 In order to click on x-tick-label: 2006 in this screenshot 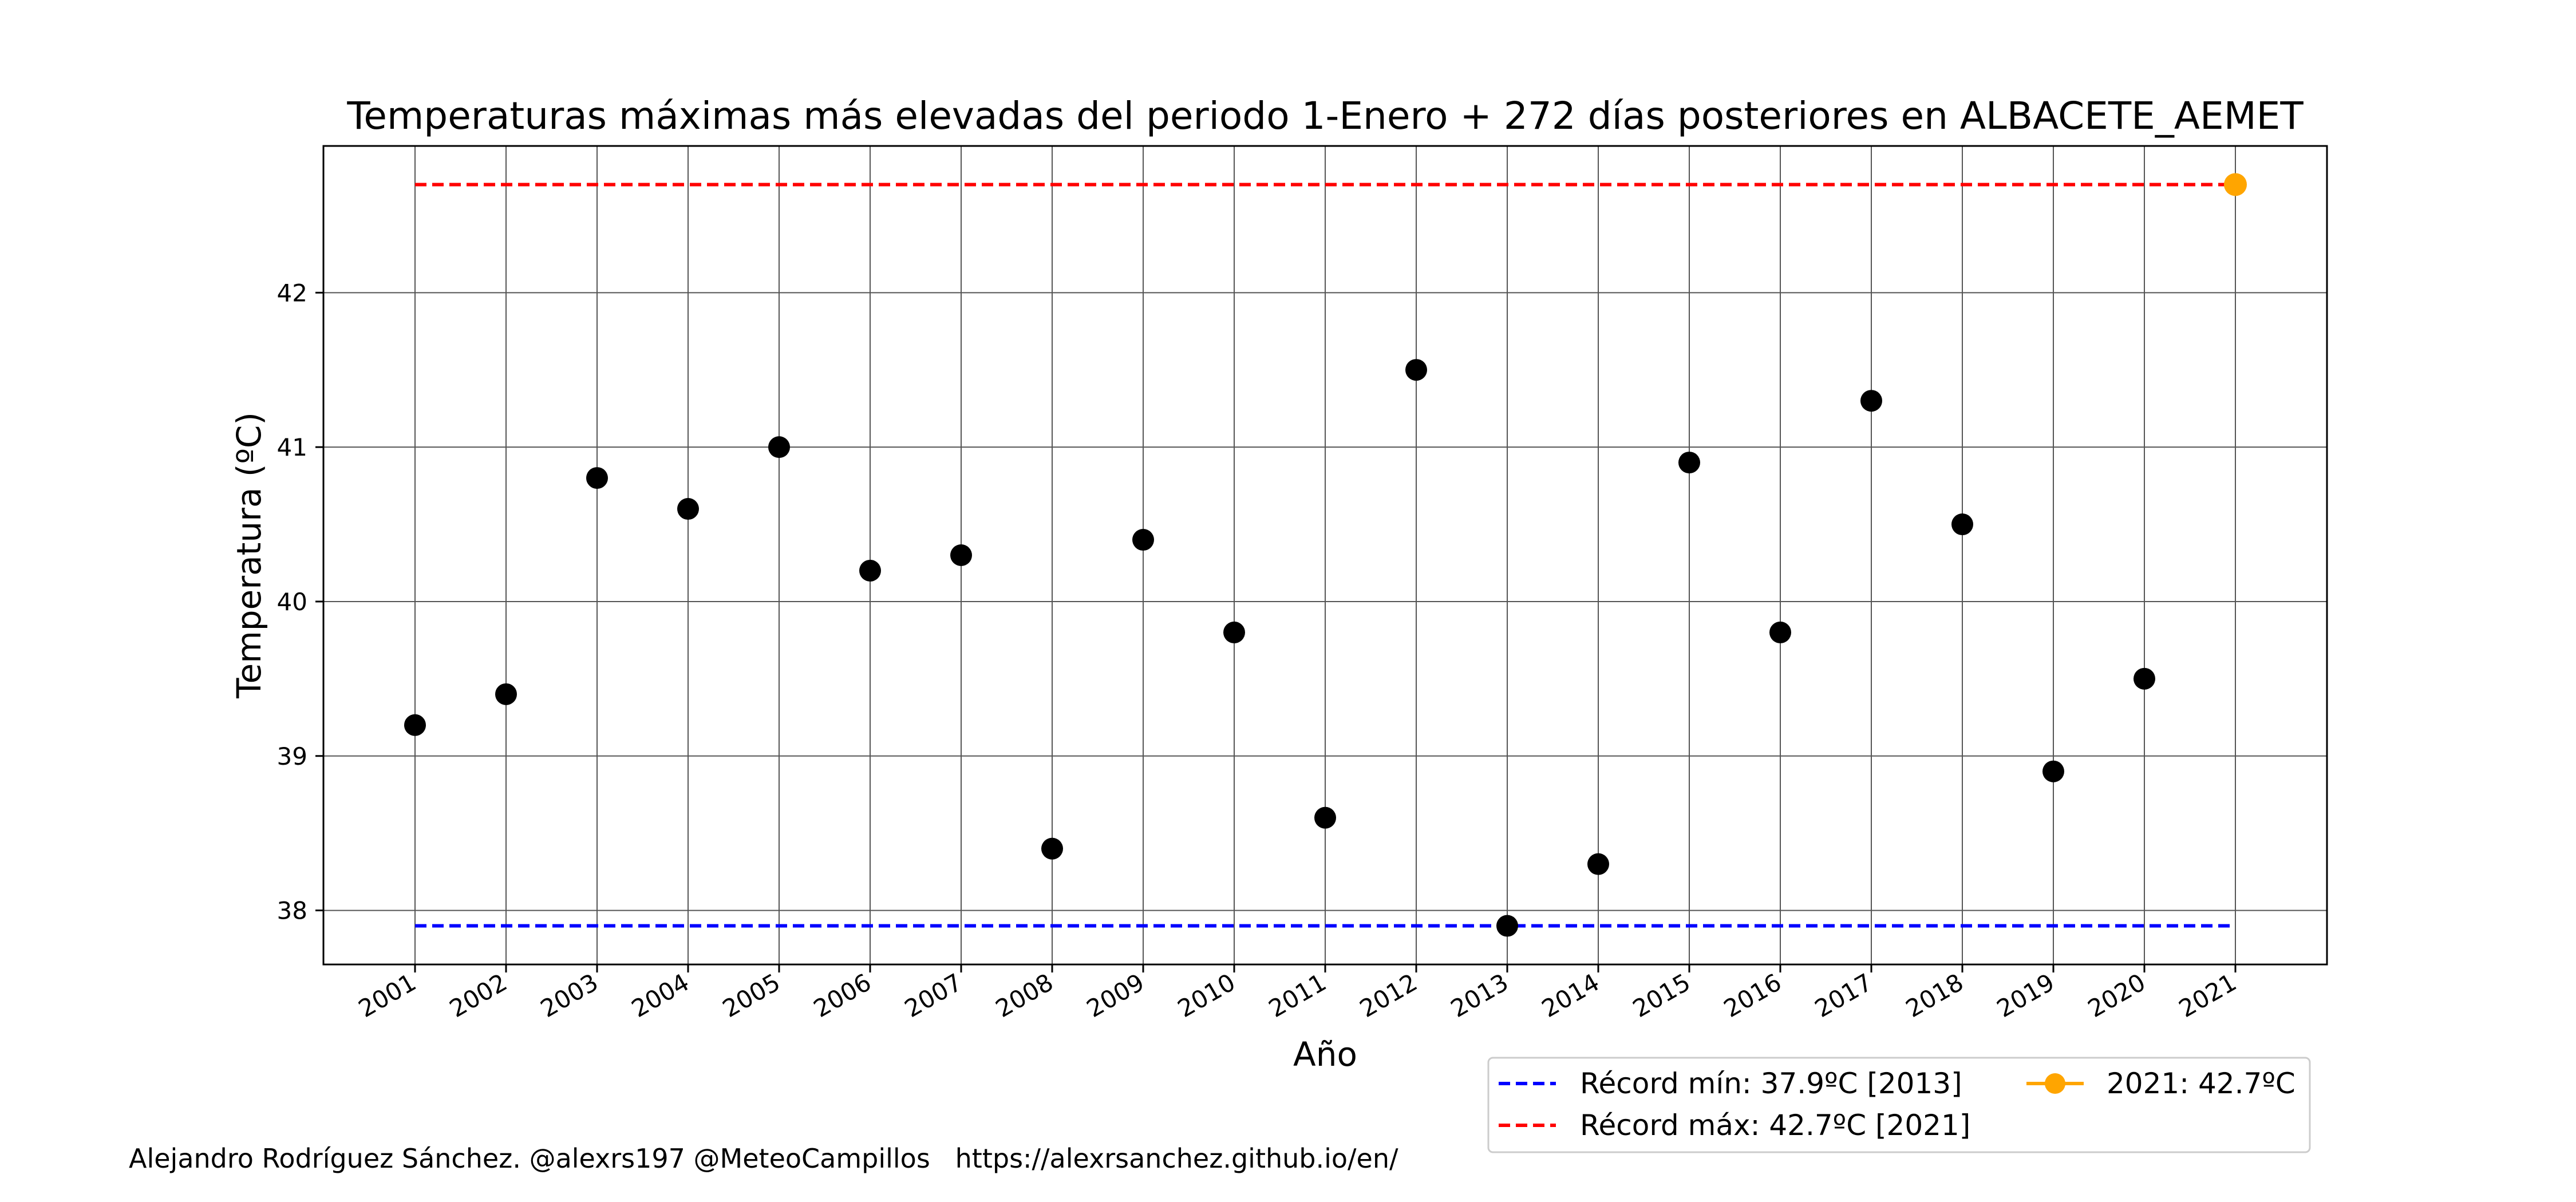, I will do `click(842, 996)`.